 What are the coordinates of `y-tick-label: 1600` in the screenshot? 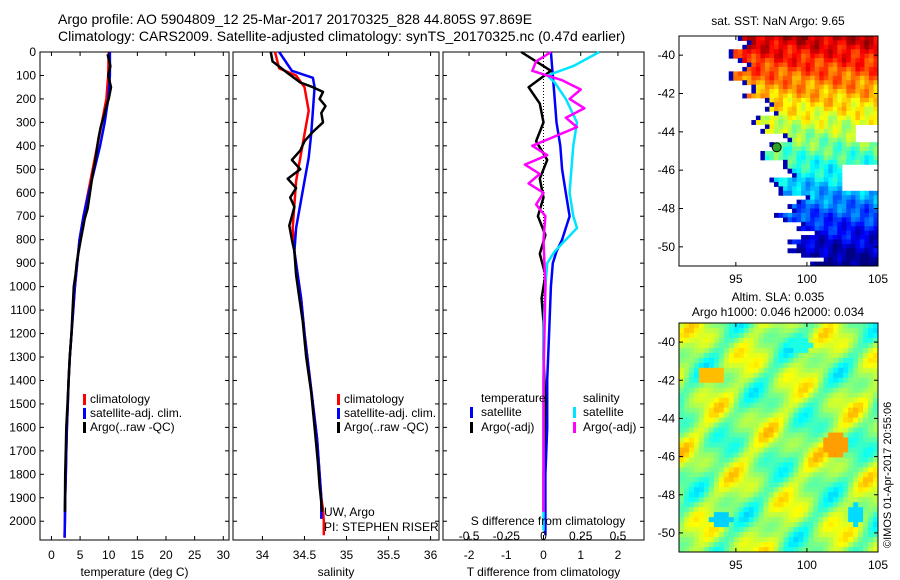 It's located at (22, 427).